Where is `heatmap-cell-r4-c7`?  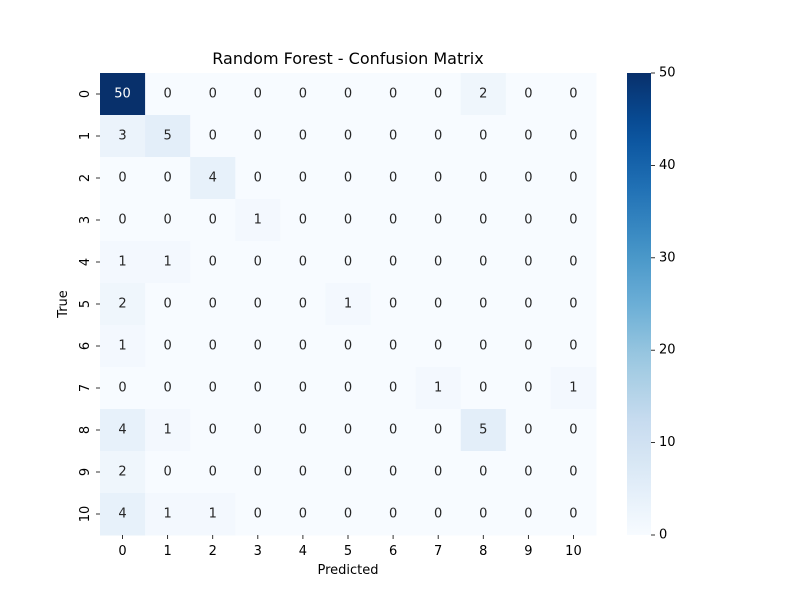 heatmap-cell-r4-c7 is located at coordinates (438, 262).